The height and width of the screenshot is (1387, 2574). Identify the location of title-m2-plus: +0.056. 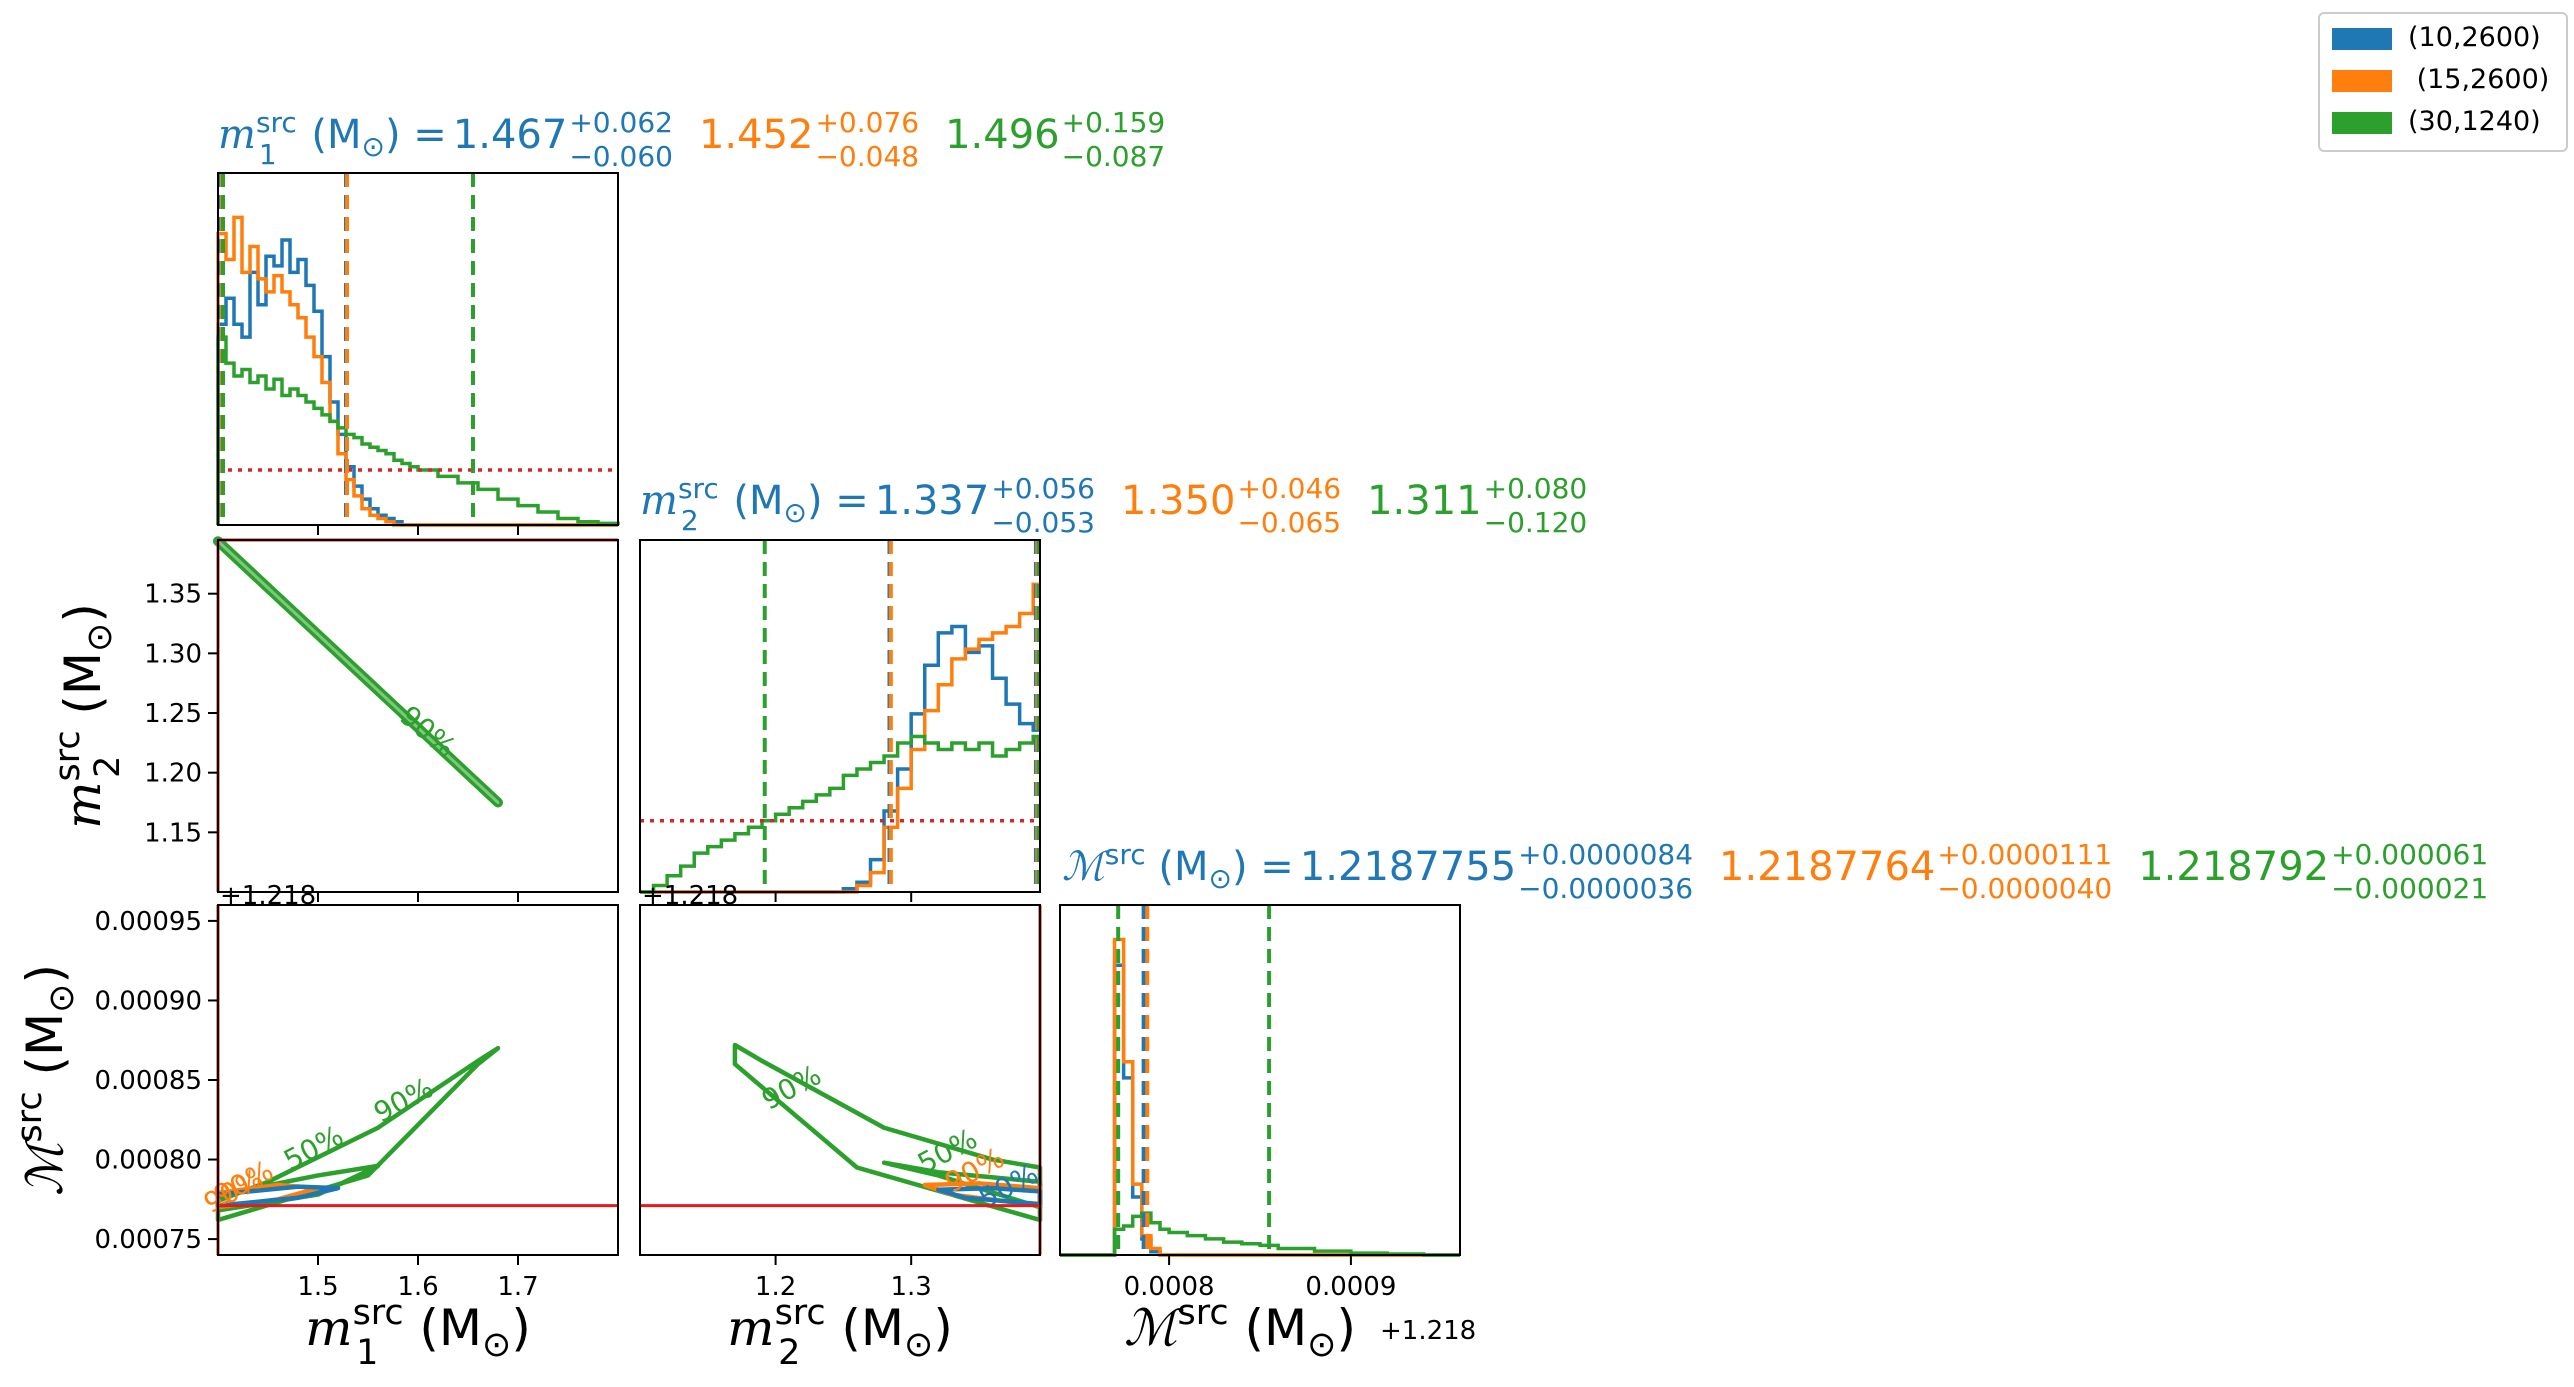
(1043, 488).